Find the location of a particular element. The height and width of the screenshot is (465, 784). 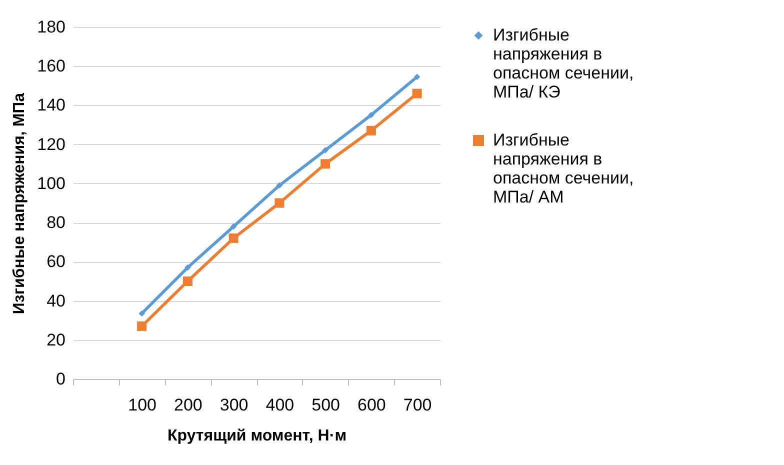

x-axis-title: Крутящий момент, Н·м is located at coordinates (257, 436).